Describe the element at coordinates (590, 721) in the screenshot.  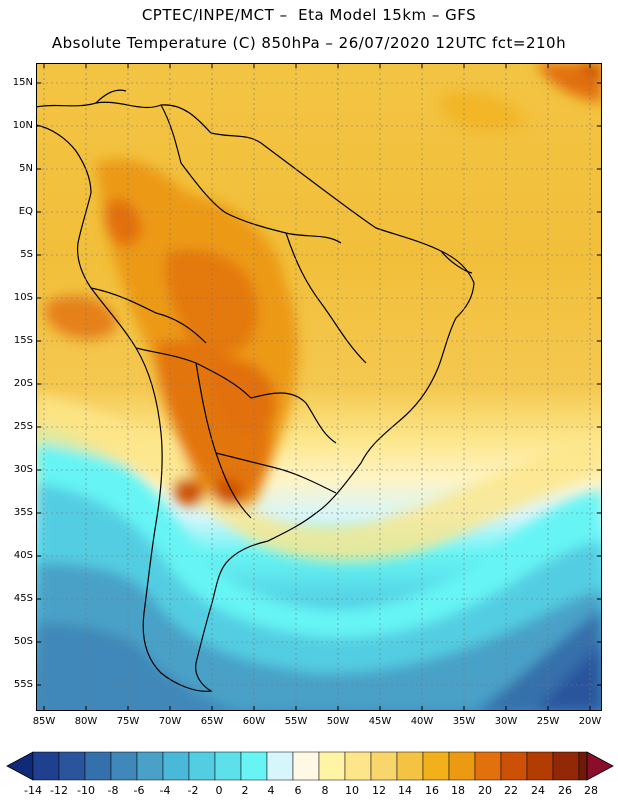
I see `lon-label: 20W` at that location.